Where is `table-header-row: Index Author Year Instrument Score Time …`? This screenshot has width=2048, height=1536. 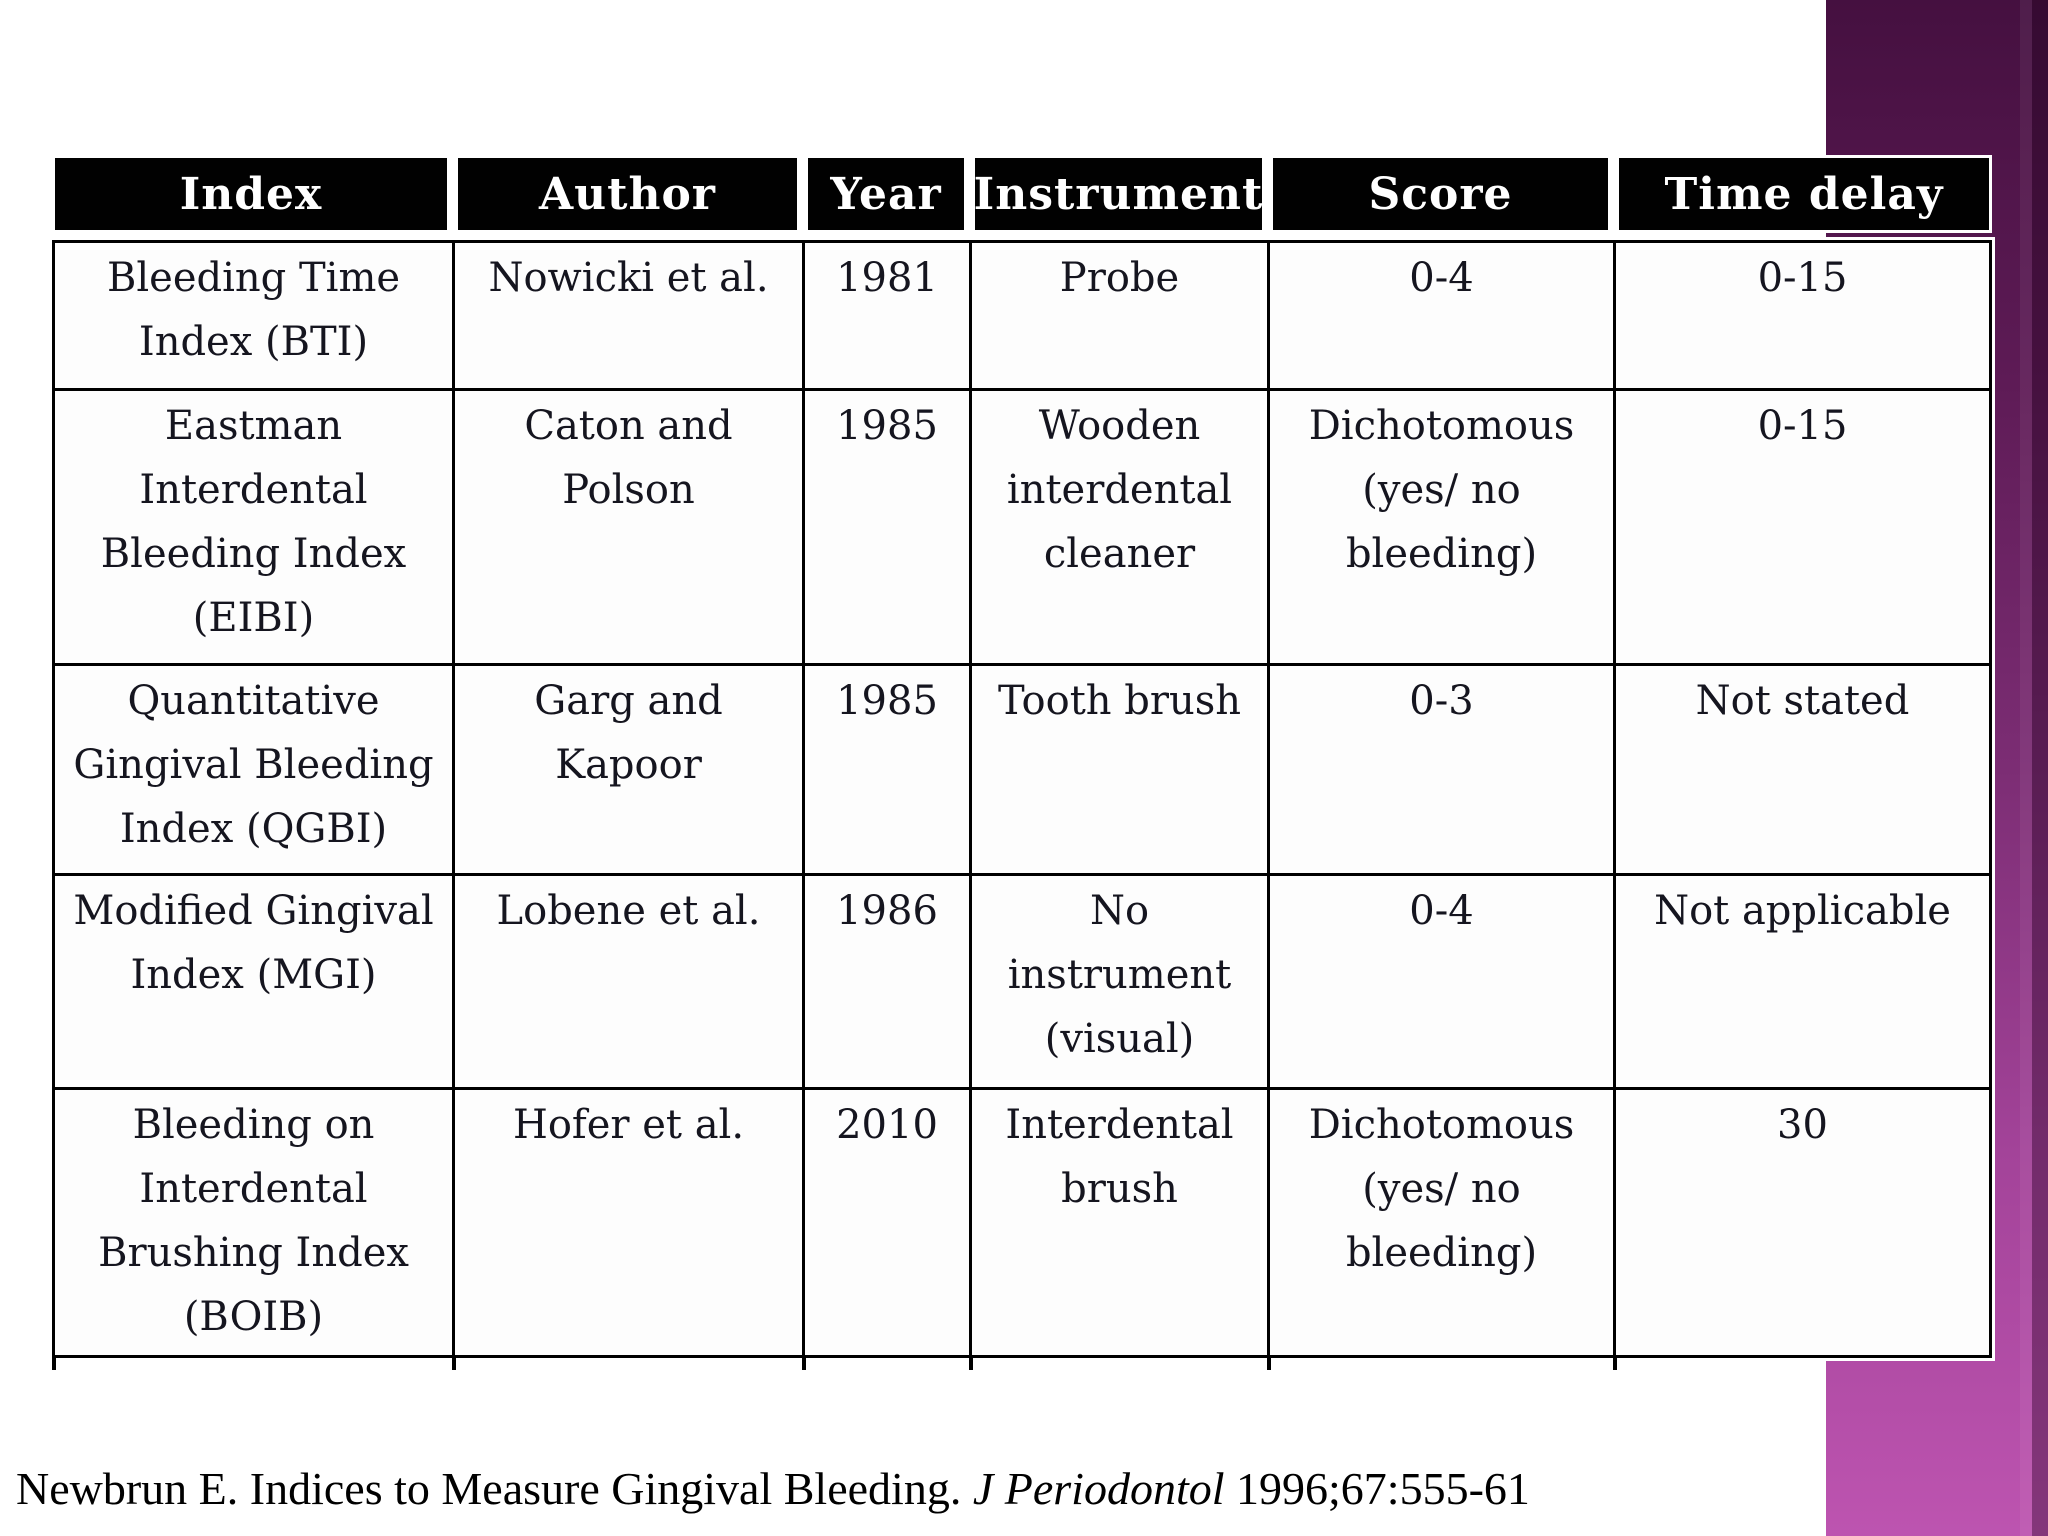 table-header-row: Index Author Year Instrument Score Time … is located at coordinates (1022, 194).